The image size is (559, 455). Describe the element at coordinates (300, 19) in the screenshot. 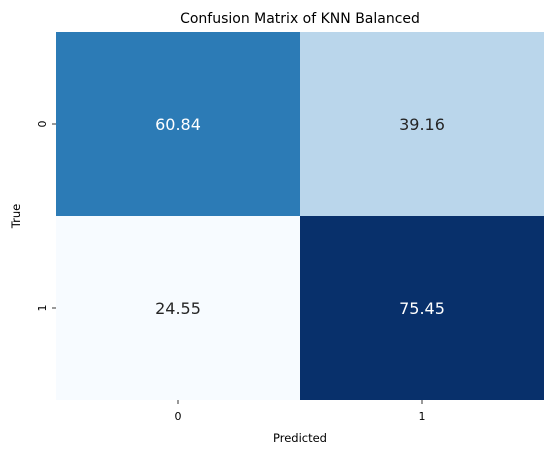

I see `chart-title: Confusion Matrix of KNN Balanced` at that location.